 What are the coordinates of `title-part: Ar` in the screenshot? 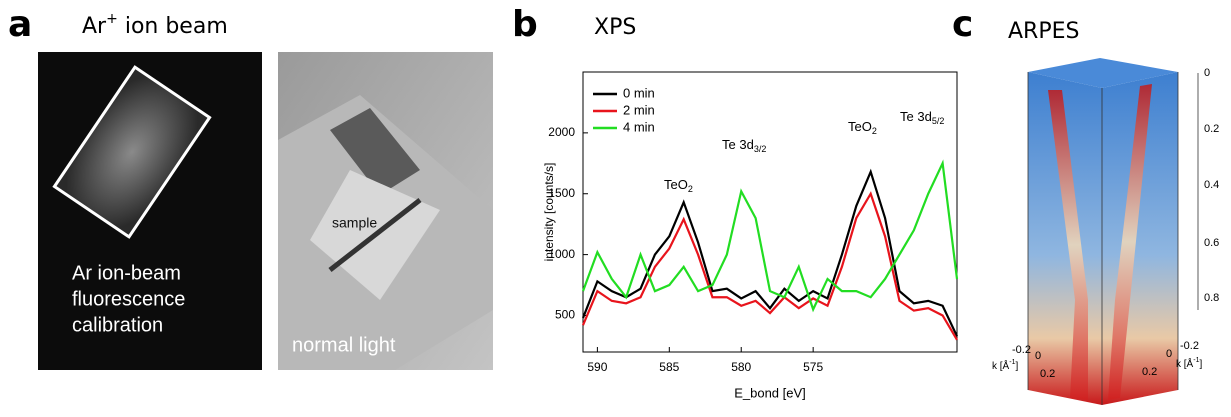 It's located at (94, 26).